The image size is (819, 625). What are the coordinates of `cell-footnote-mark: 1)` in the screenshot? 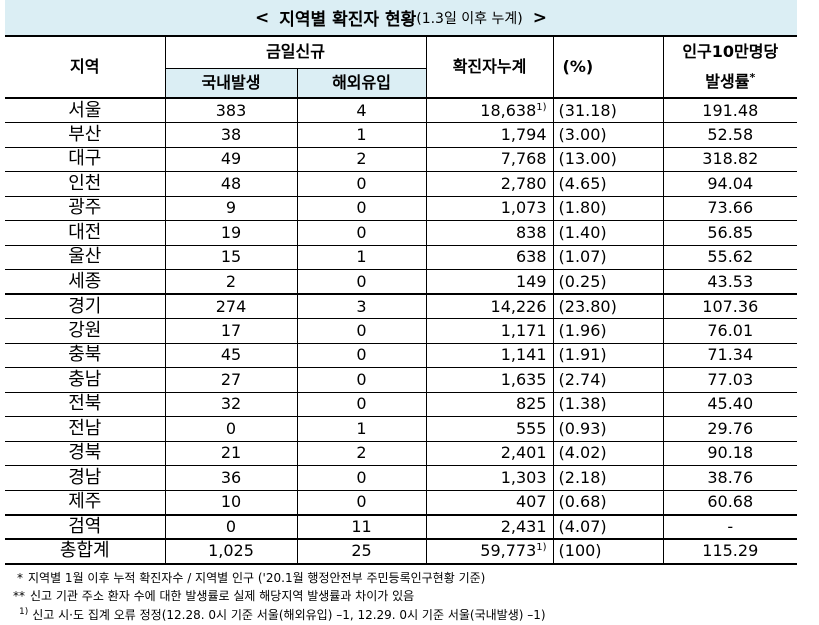 It's located at (541, 548).